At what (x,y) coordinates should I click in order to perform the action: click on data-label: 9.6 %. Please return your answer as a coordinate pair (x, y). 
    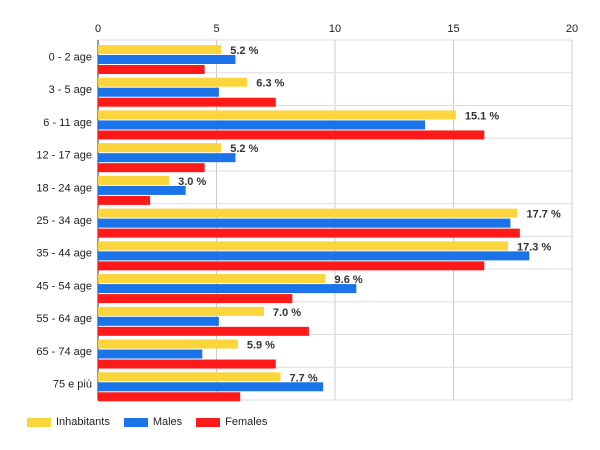
    Looking at the image, I should click on (349, 280).